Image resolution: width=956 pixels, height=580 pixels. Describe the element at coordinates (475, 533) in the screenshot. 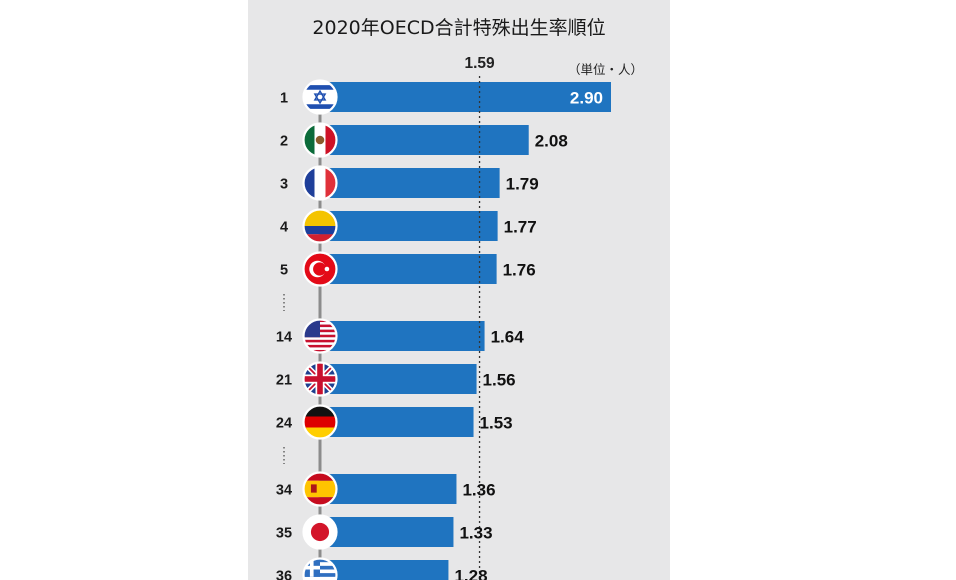

I see `value-label: 1.33` at that location.